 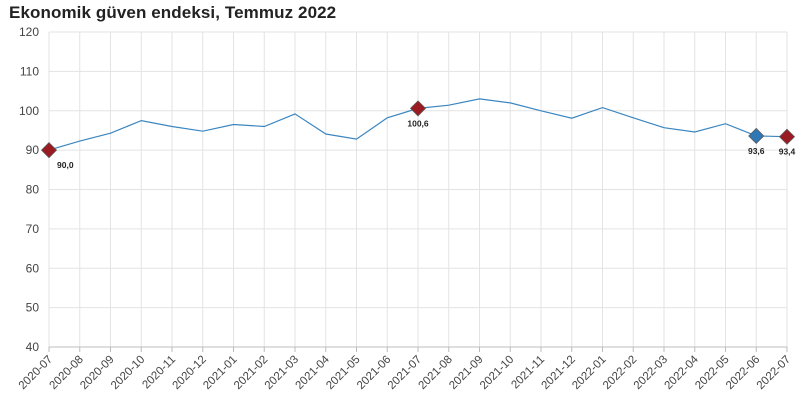 What do you see at coordinates (33, 190) in the screenshot?
I see `y-tick-label: 80` at bounding box center [33, 190].